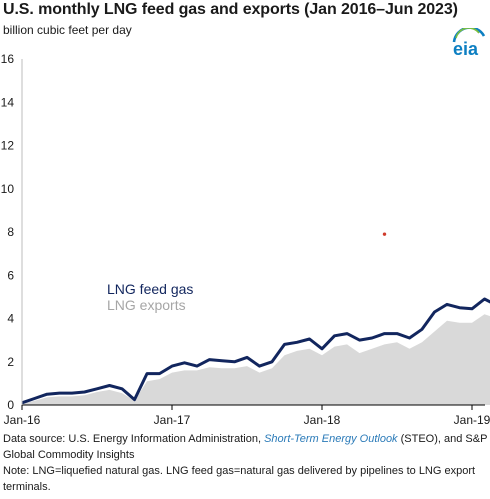 Image resolution: width=490 pixels, height=499 pixels. I want to click on y-axis-unit-label: billion cubic feet per day, so click(67, 30).